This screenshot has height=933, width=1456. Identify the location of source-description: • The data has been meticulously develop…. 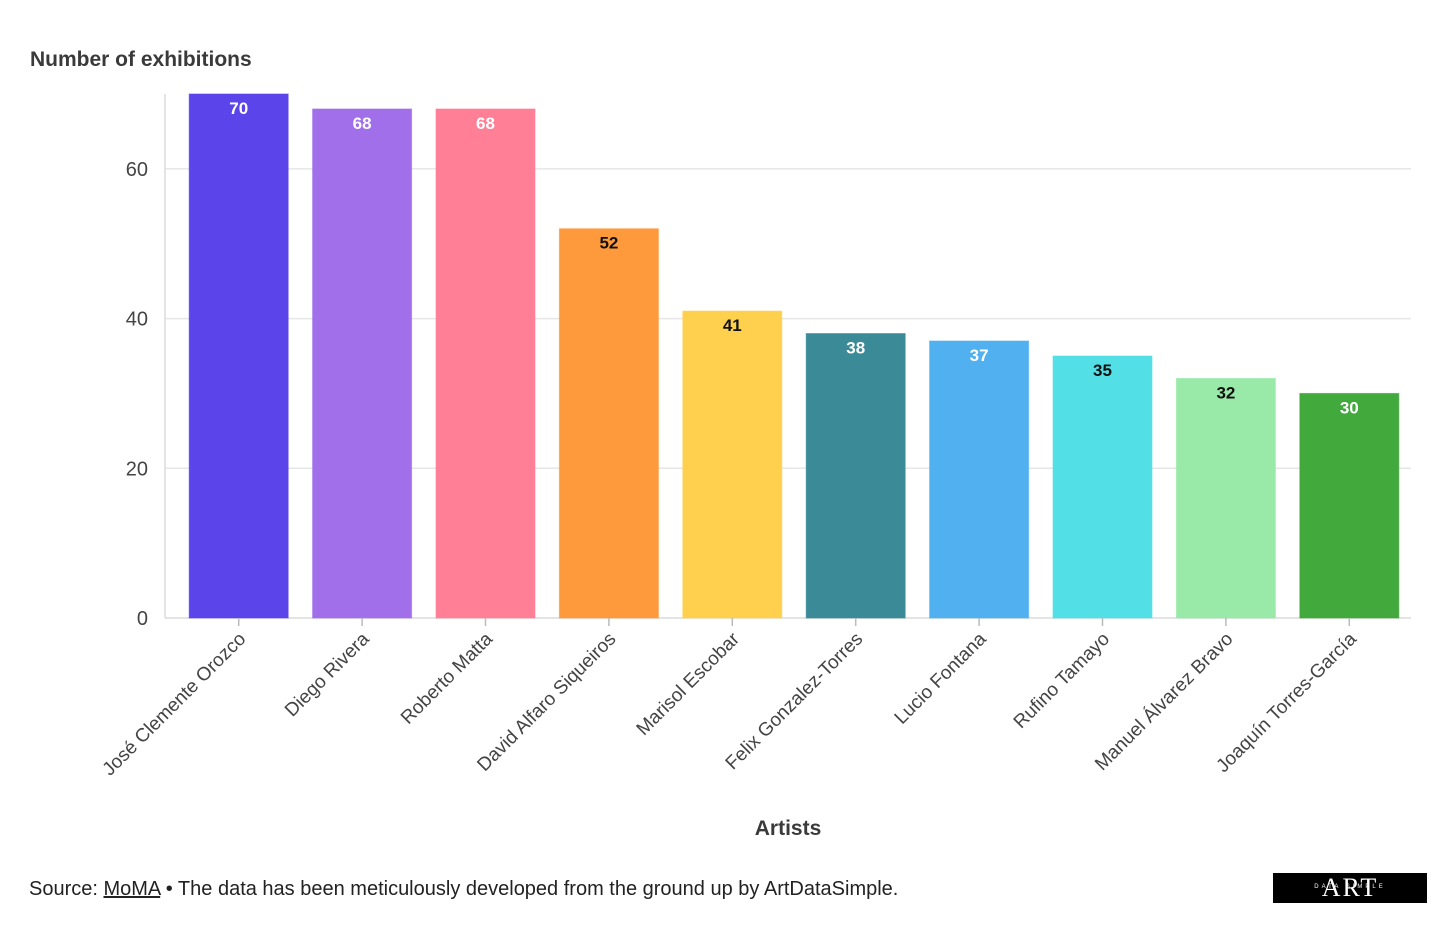
(529, 889).